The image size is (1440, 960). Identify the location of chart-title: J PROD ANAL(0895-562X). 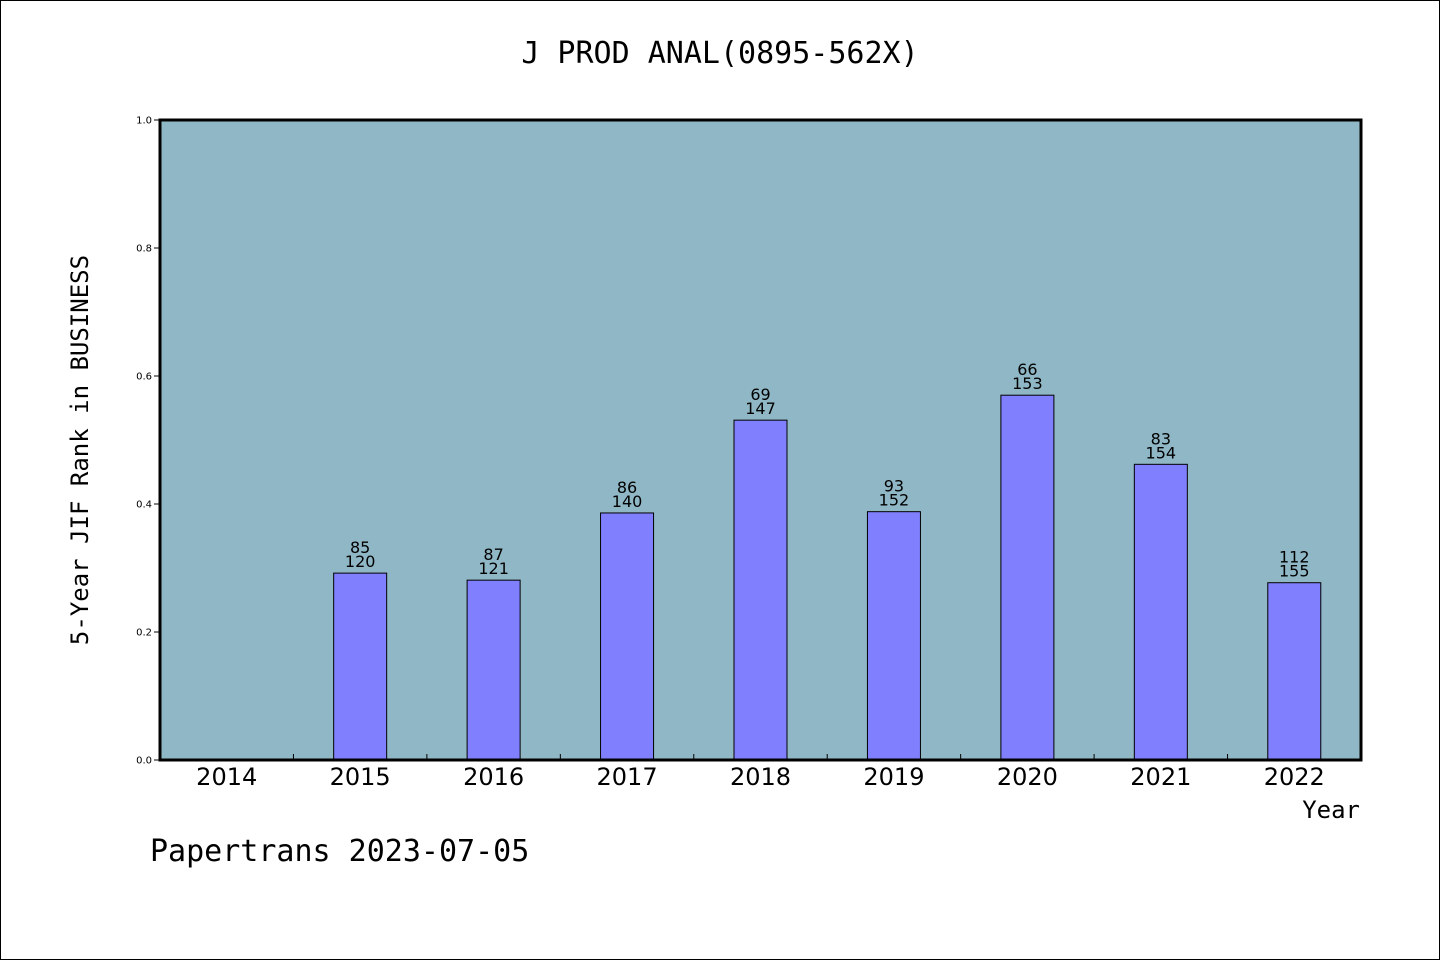
(720, 53).